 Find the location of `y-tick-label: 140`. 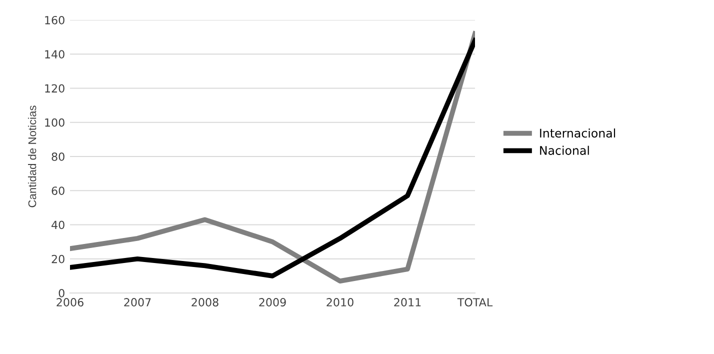

y-tick-label: 140 is located at coordinates (54, 54).